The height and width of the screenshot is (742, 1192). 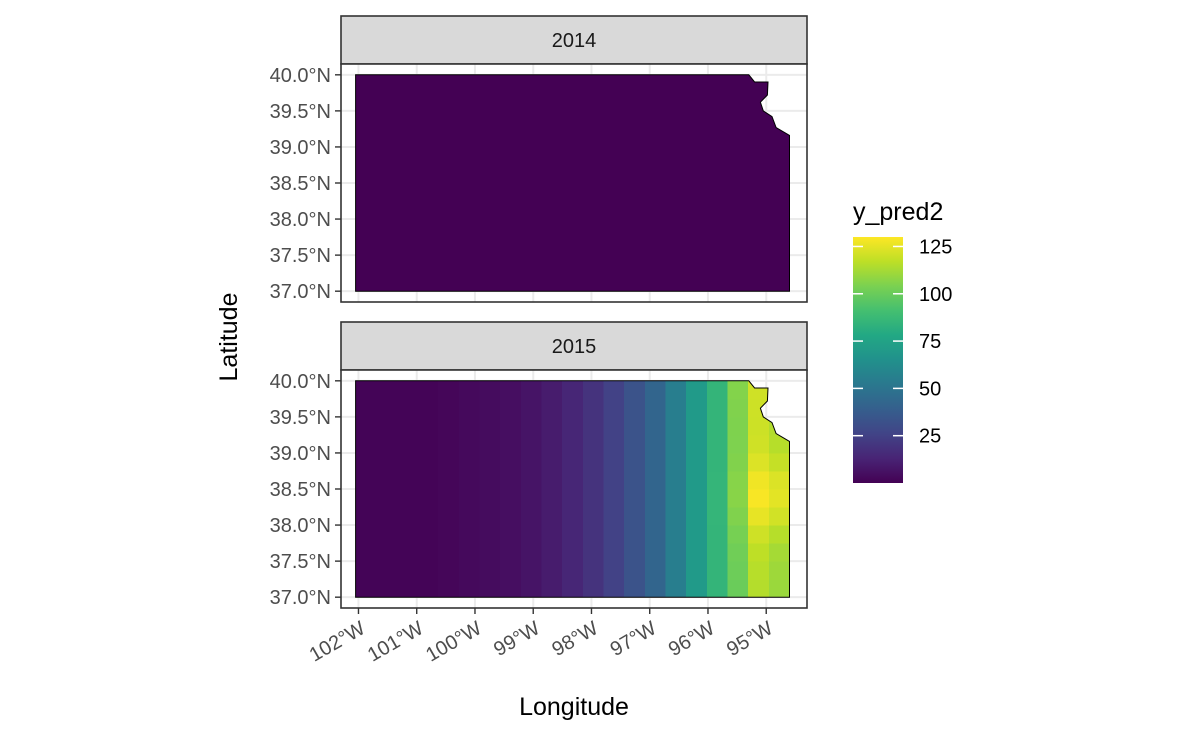 I want to click on facet-strip, so click(x=574, y=40).